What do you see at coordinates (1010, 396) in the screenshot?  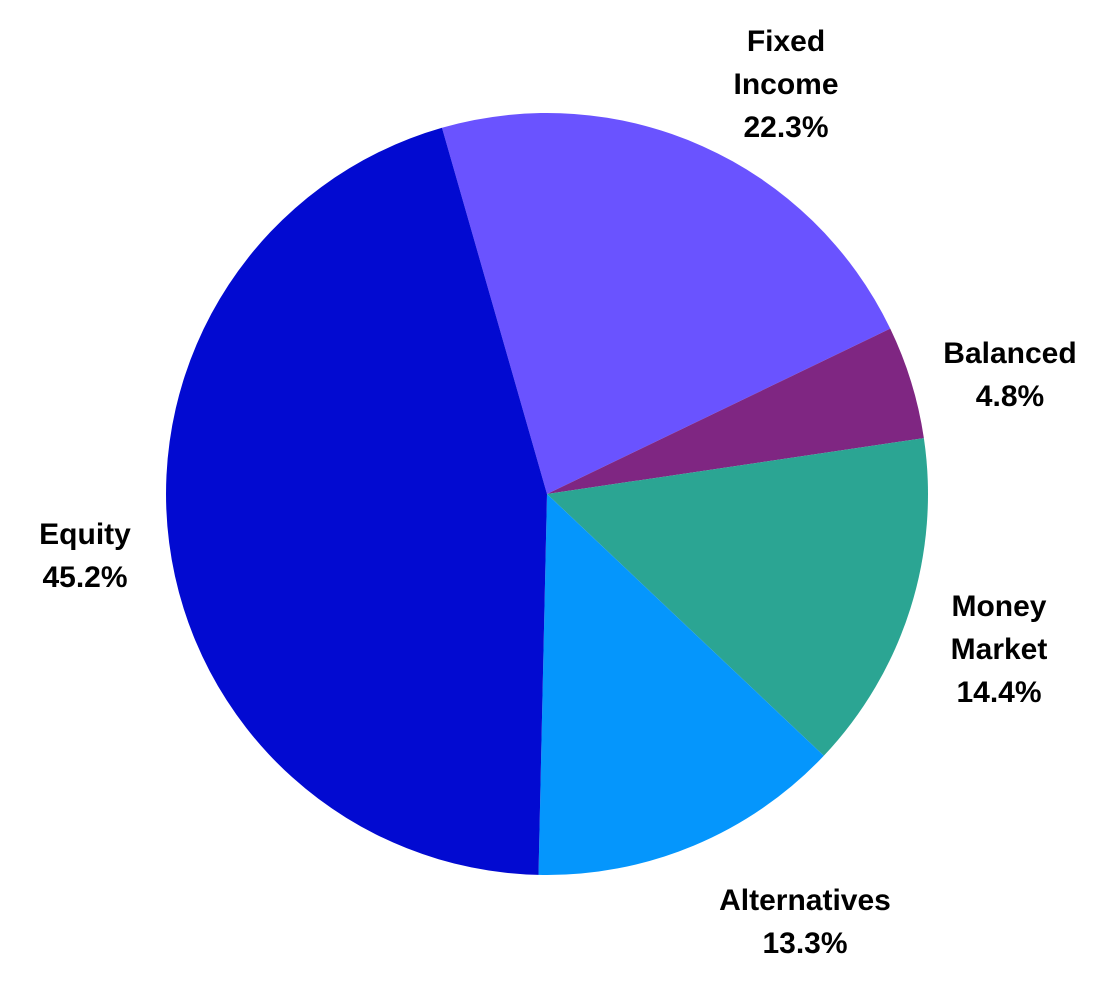 I see `data-label-value: 4.8%` at bounding box center [1010, 396].